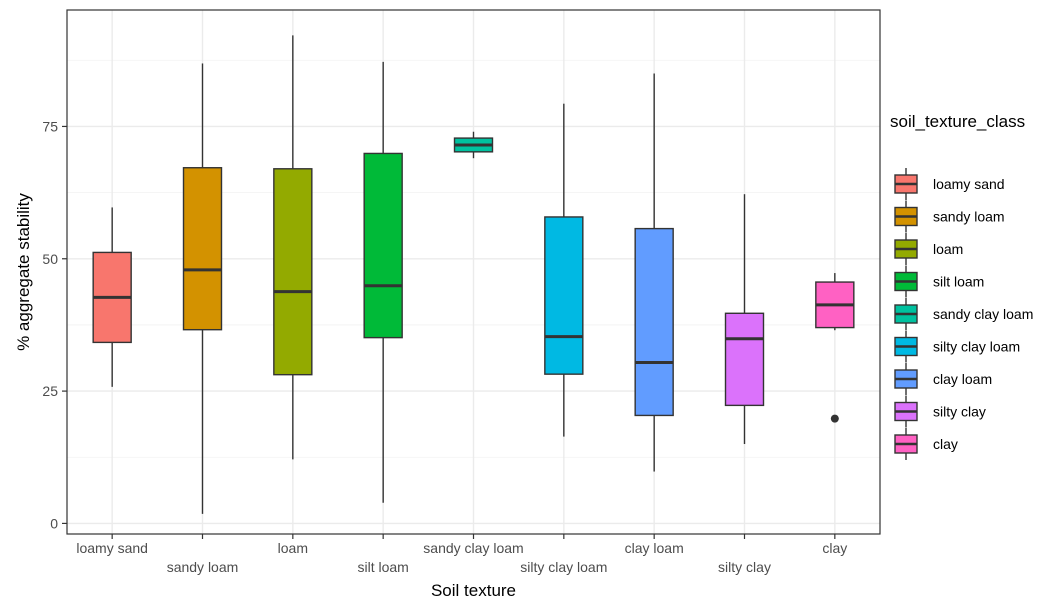 The width and height of the screenshot is (1056, 601). What do you see at coordinates (948, 249) in the screenshot?
I see `legend-label: loam` at bounding box center [948, 249].